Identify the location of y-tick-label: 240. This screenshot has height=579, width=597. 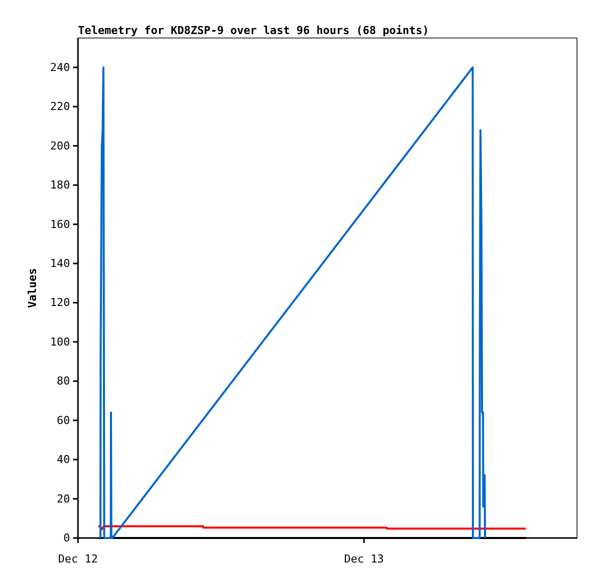
(60, 67).